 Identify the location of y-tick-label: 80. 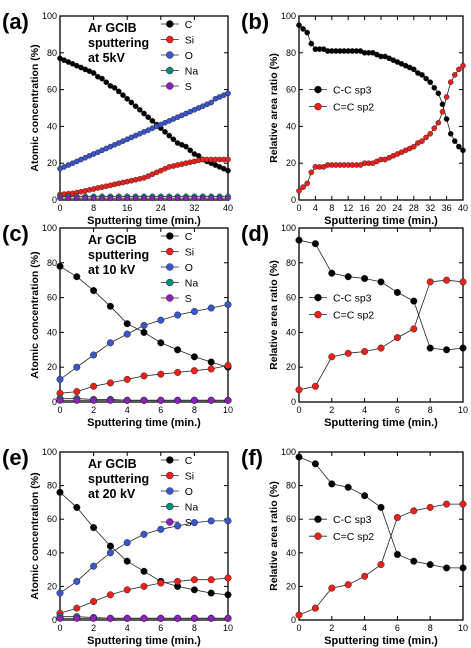
(52, 263).